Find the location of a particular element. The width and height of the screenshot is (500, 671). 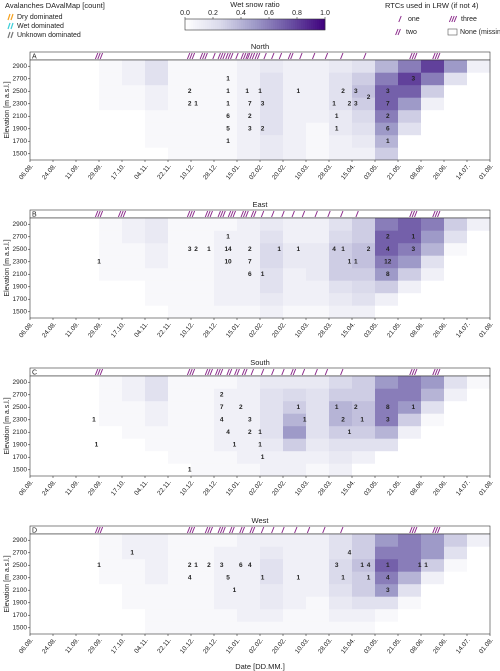

avalanche-count: 14 is located at coordinates (228, 249).